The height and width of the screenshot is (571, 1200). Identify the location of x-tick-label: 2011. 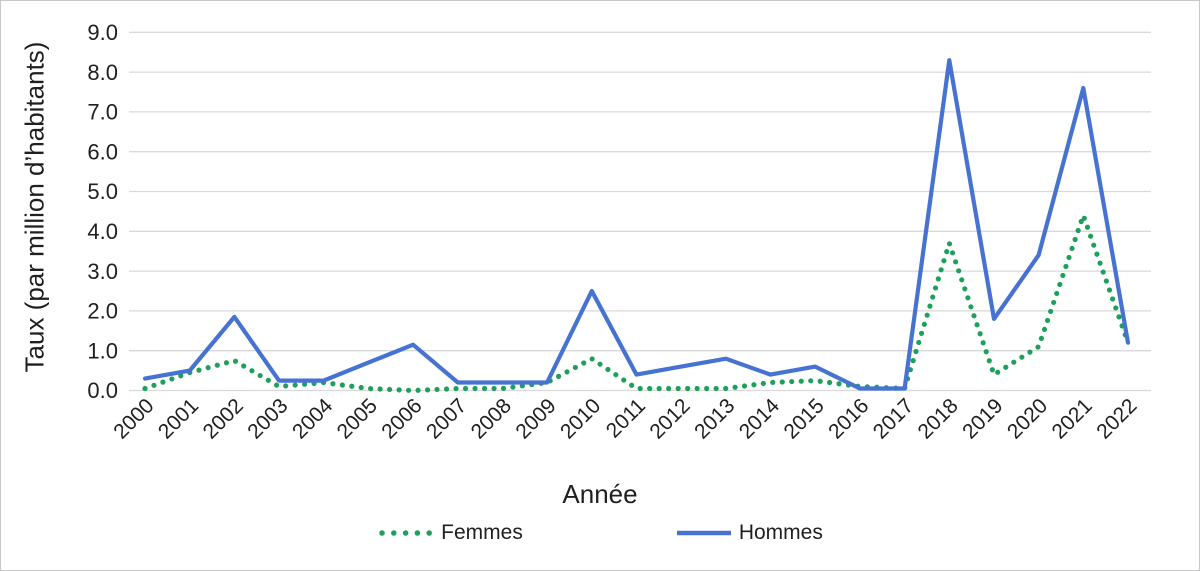
(626, 418).